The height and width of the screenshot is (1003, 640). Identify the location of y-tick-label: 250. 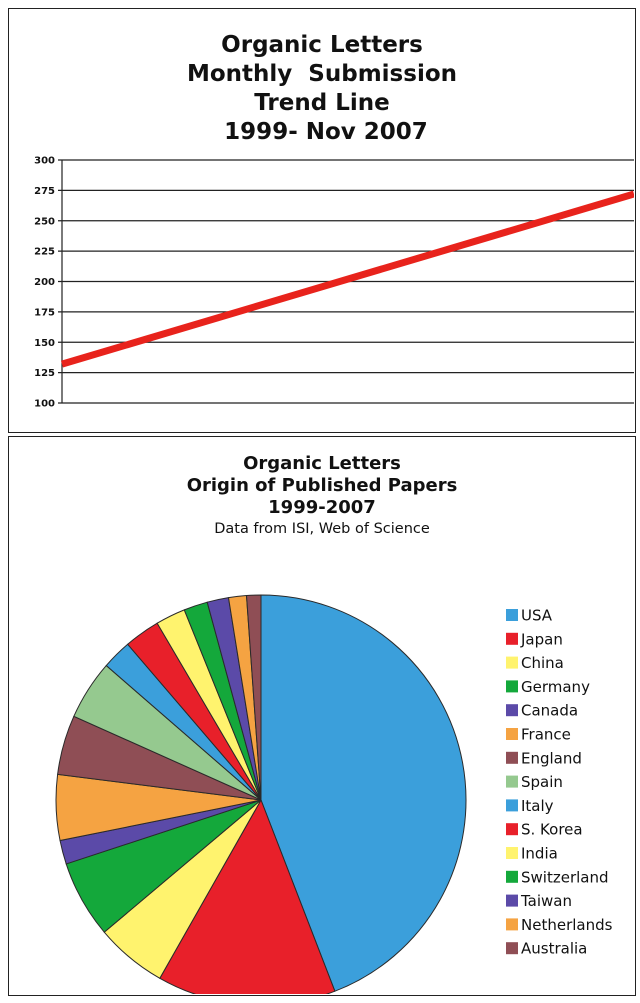
(44, 221).